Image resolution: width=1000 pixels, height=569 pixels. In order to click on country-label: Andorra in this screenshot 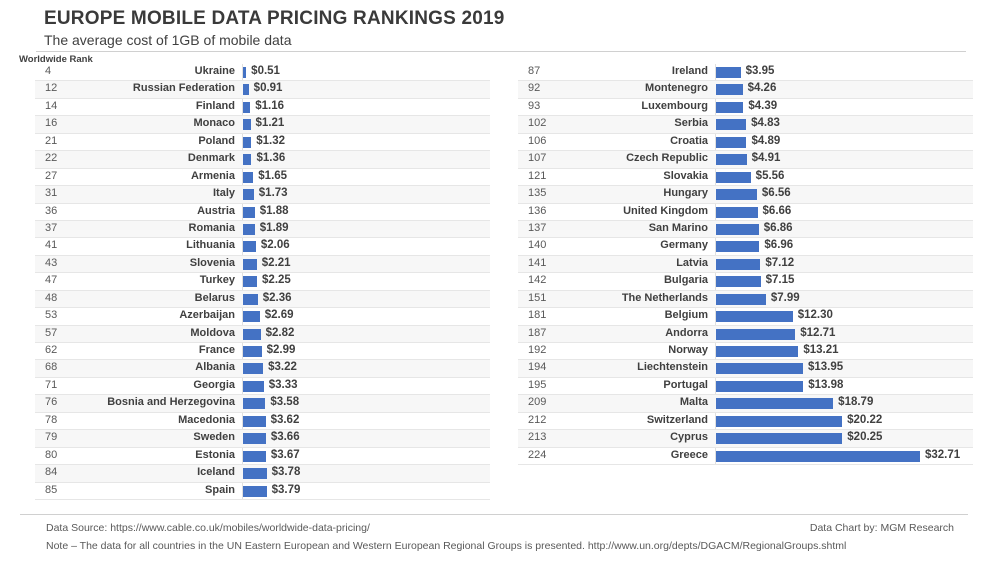, I will do `click(686, 332)`.